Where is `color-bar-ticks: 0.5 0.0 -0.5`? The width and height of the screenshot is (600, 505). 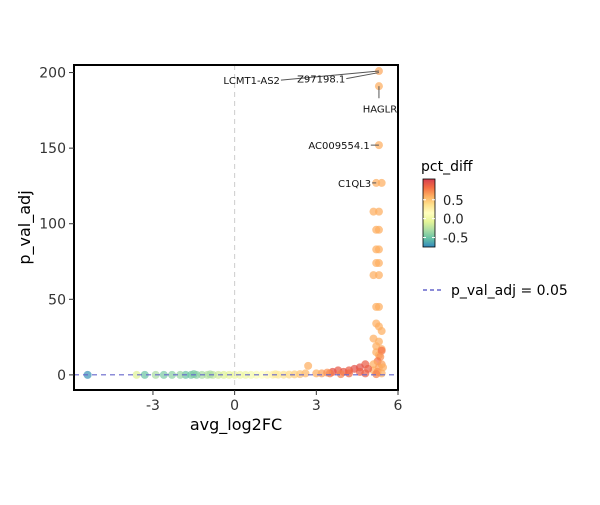
color-bar-ticks: 0.5 0.0 -0.5 is located at coordinates (445, 220).